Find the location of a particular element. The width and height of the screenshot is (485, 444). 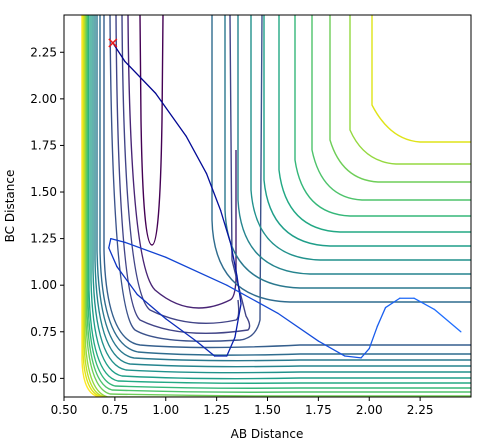

y-axis-ticks: 0.50 0.75 1.00 1.25 1.50 1.75 2.00 2.25 is located at coordinates (47, 215).